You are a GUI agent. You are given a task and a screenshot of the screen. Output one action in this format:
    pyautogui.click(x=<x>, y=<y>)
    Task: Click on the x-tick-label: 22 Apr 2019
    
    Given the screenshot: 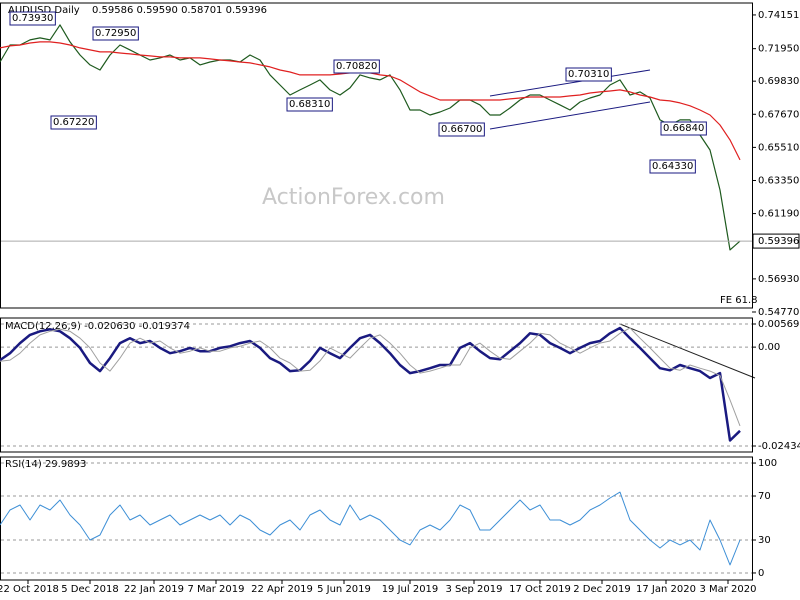 What is the action you would take?
    pyautogui.click(x=282, y=589)
    